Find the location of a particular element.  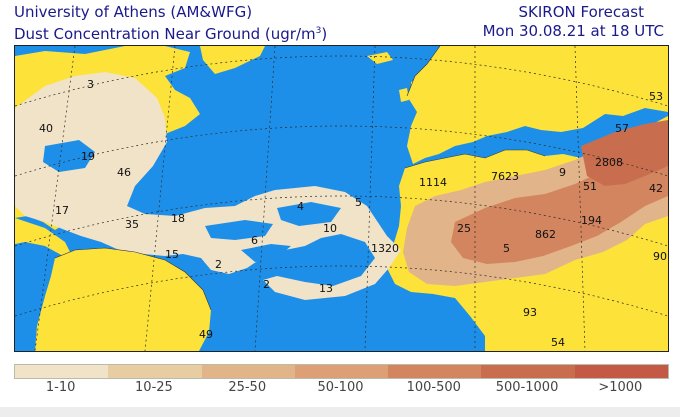

legend-label: 10-25 is located at coordinates (154, 387).